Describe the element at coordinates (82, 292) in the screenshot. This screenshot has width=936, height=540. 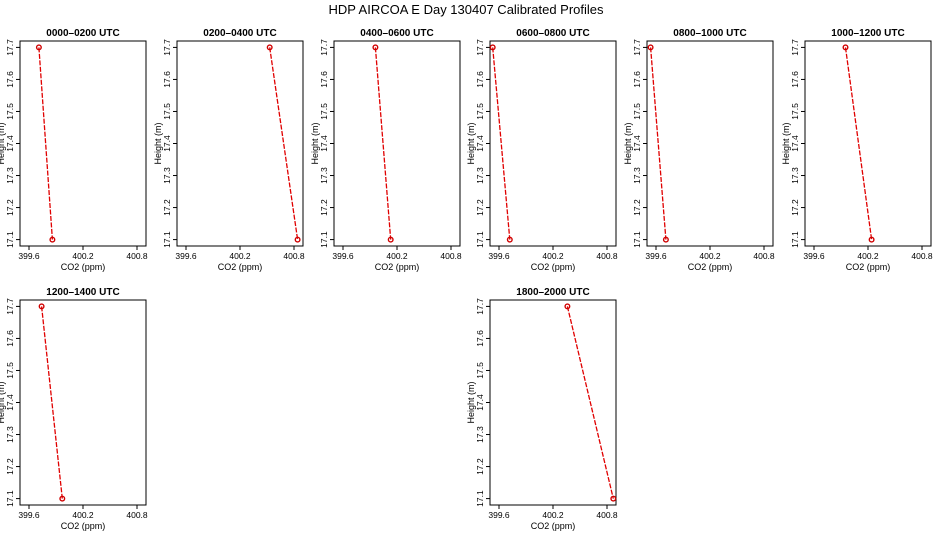
I see `panel-title: 1200–1400 UTC` at that location.